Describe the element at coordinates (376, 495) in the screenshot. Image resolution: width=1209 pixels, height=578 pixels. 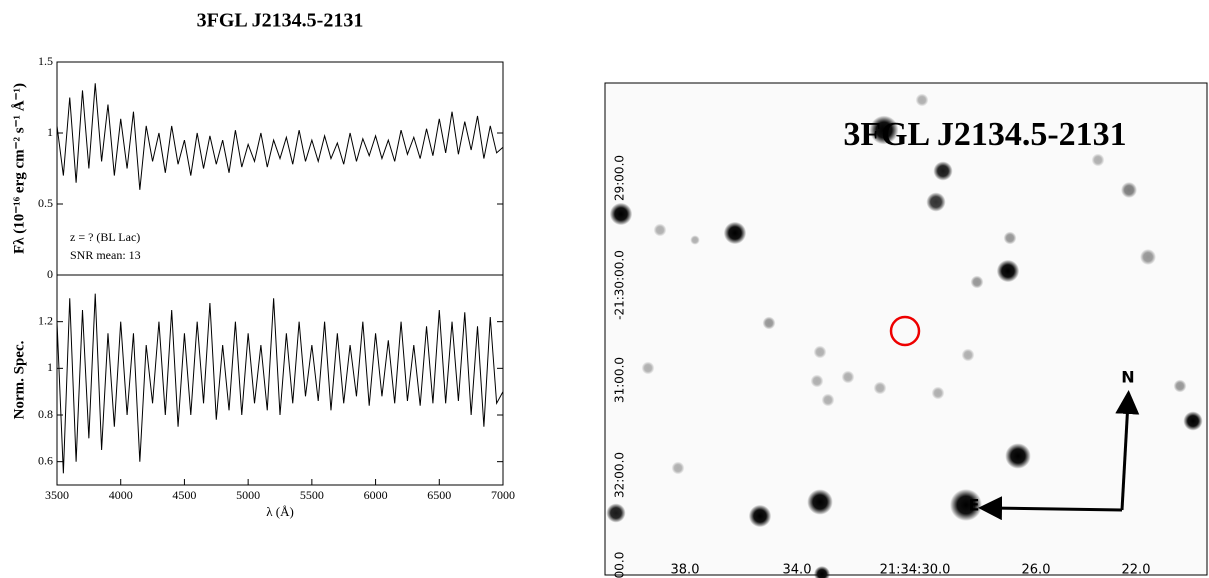
I see `x-tick-label: 6000` at that location.